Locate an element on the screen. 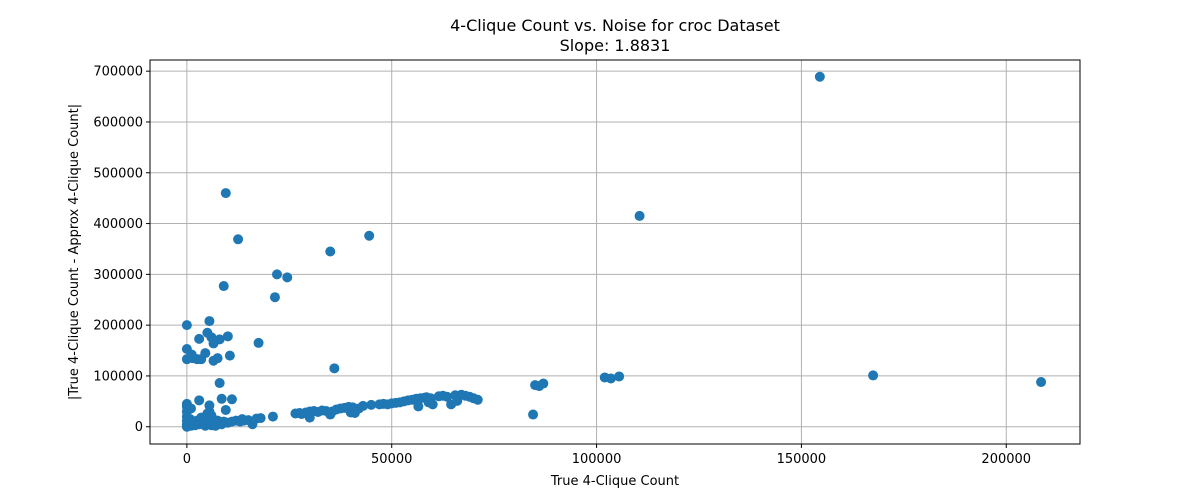 This screenshot has height=500, width=1200. x-axis-label: True 4-Clique Count is located at coordinates (614, 481).